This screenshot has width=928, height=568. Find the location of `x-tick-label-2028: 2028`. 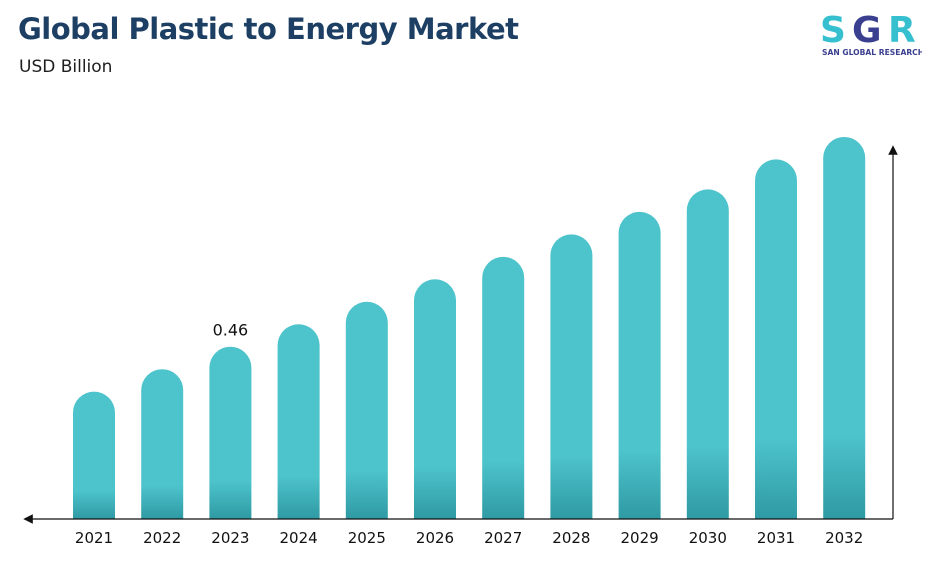

x-tick-label-2028: 2028 is located at coordinates (571, 538).